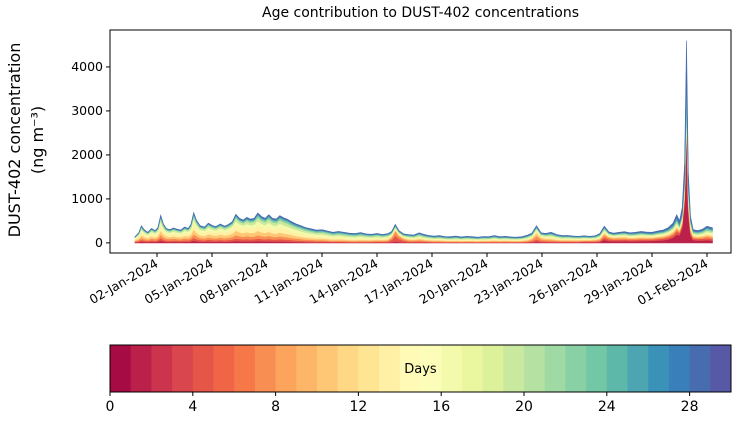 The height and width of the screenshot is (425, 739). What do you see at coordinates (441, 407) in the screenshot?
I see `colorbar-tick-label: 16` at bounding box center [441, 407].